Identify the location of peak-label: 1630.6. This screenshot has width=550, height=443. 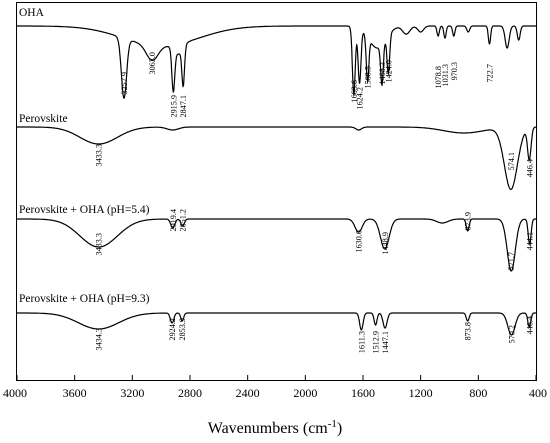
(359, 241).